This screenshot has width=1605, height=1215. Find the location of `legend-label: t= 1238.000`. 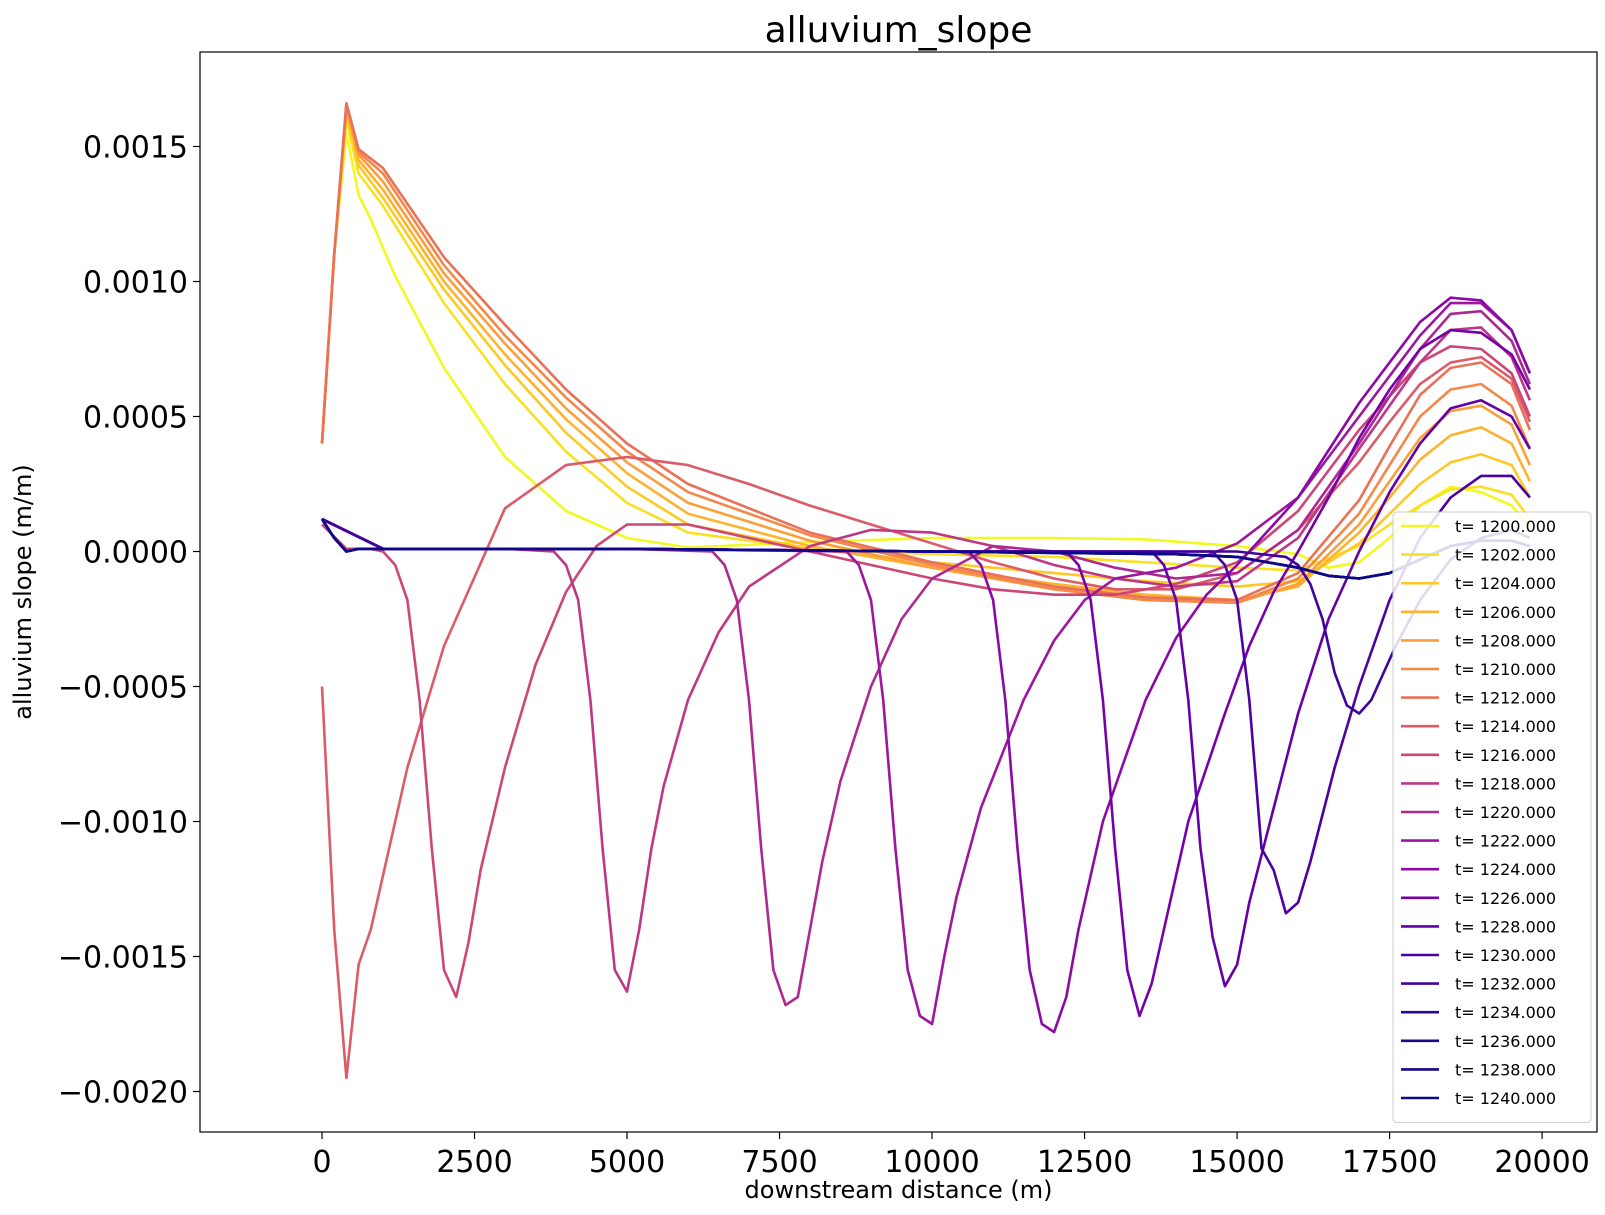

legend-label: t= 1238.000 is located at coordinates (1505, 1069).